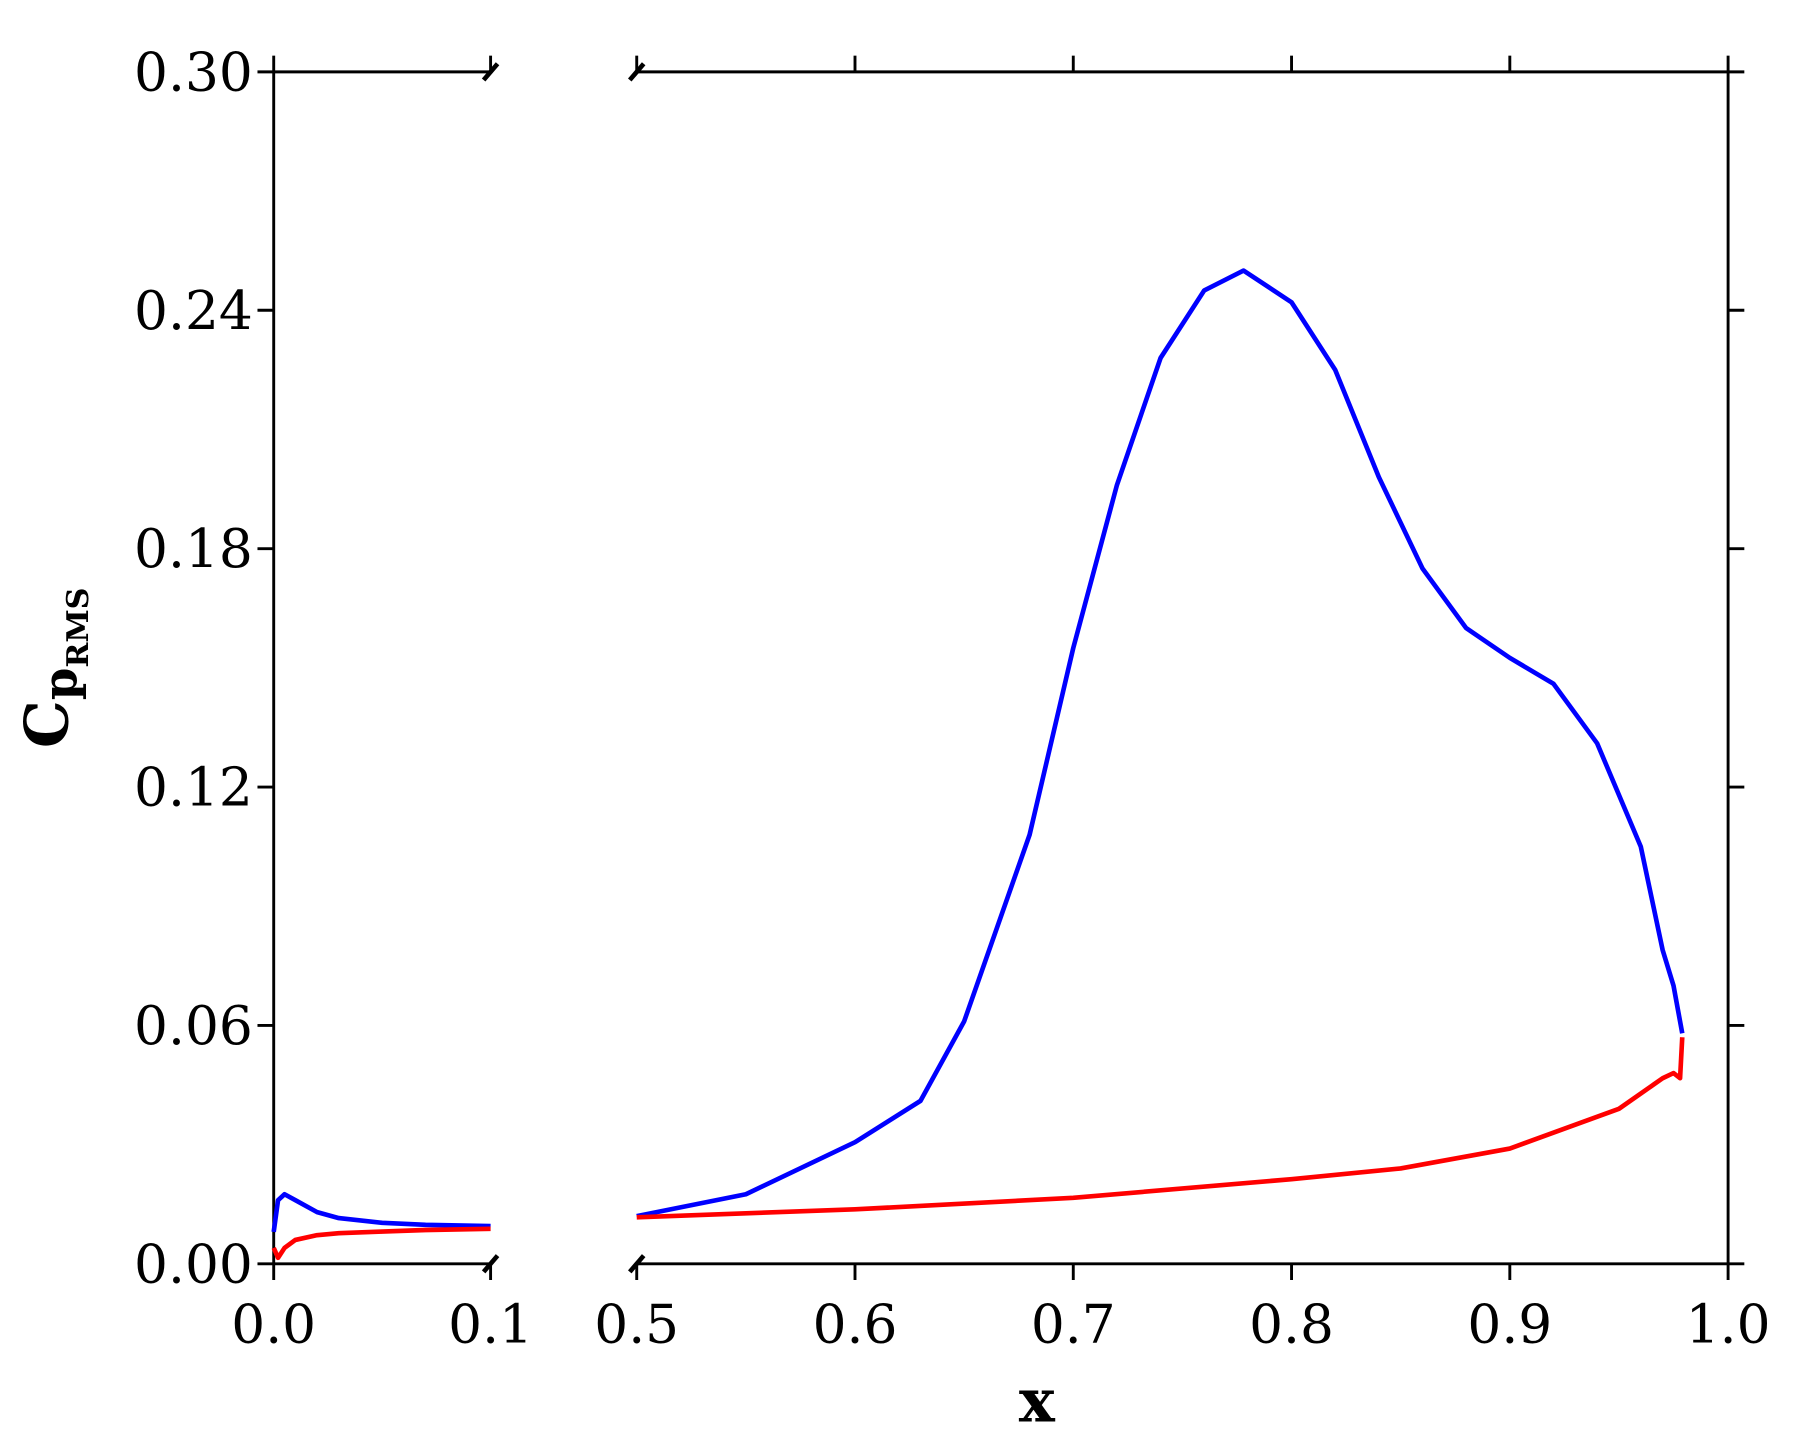 The height and width of the screenshot is (1440, 1800). I want to click on x-tick-label: 0.7, so click(1073, 1324).